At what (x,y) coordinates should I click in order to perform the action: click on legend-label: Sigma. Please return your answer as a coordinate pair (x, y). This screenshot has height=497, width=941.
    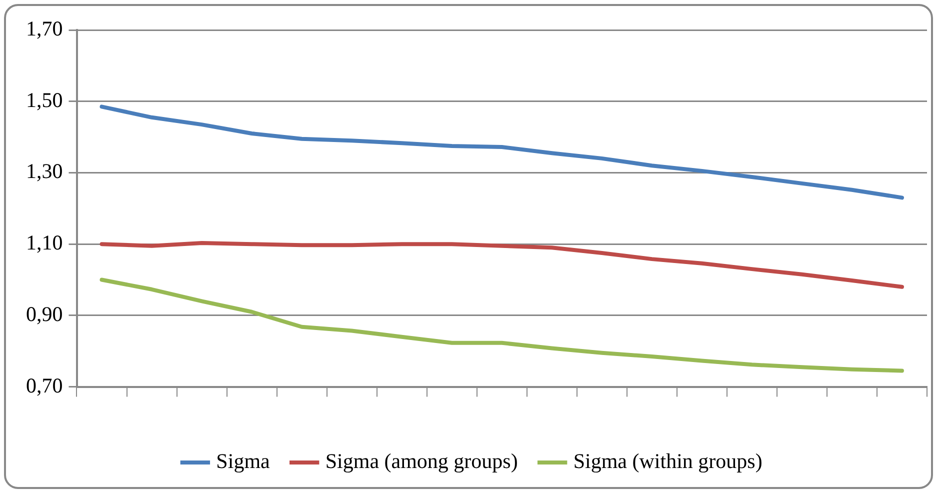
    Looking at the image, I should click on (243, 461).